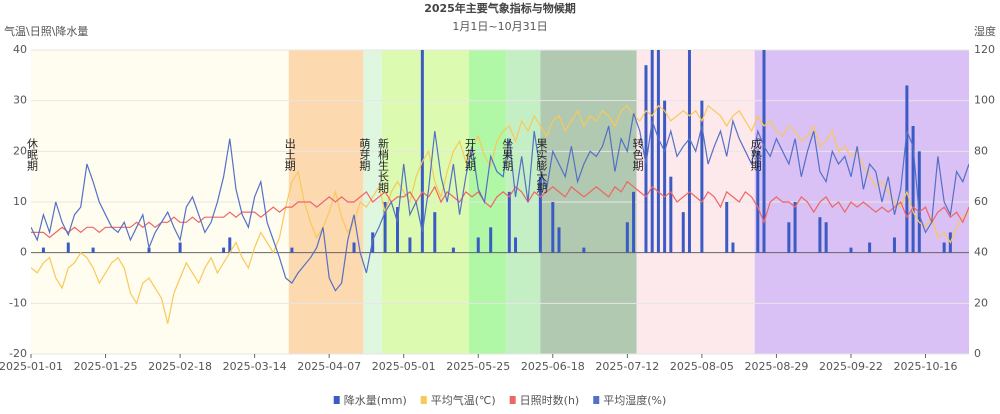 This screenshot has height=414, width=1000. Describe the element at coordinates (18, 353) in the screenshot. I see `y-tick-label: -20` at that location.